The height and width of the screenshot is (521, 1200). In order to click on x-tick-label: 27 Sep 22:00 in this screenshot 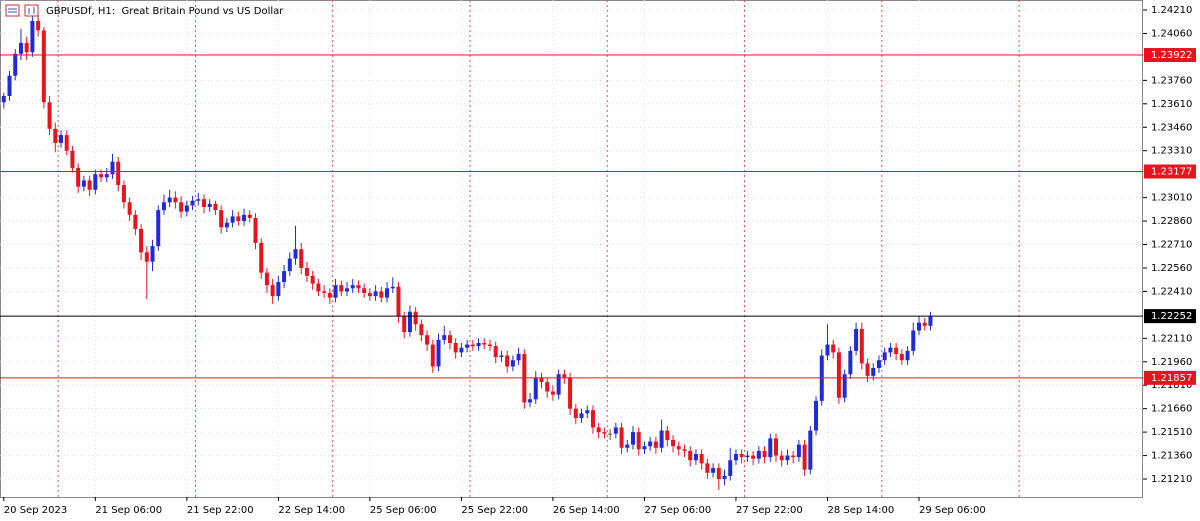, I will do `click(769, 510)`.